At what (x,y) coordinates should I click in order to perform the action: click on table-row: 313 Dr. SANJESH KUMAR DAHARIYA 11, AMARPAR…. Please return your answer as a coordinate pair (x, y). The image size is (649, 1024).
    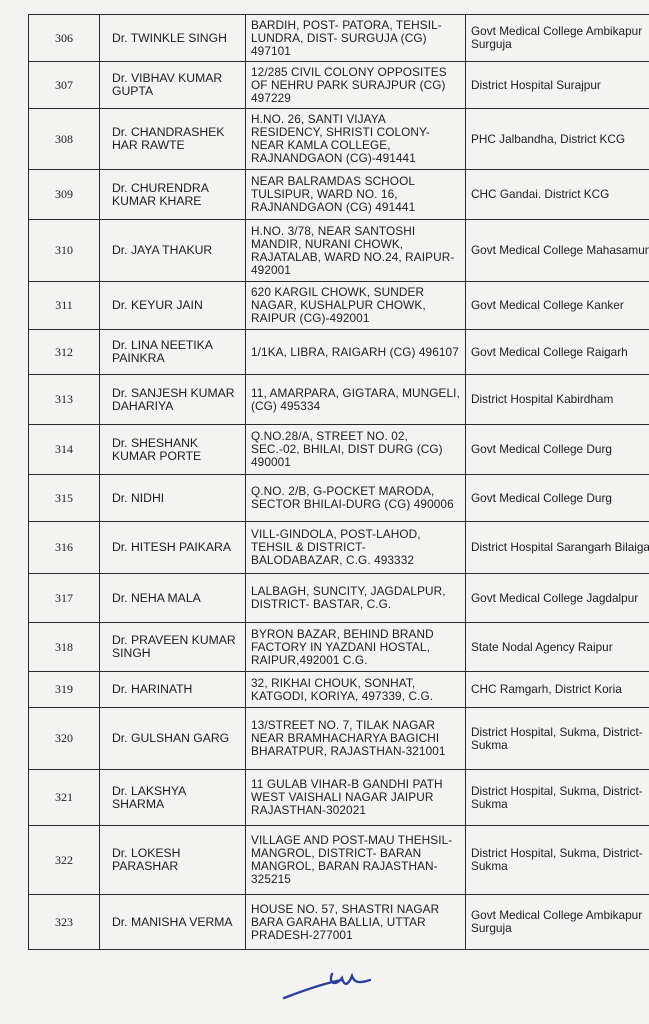
    Looking at the image, I should click on (338, 399).